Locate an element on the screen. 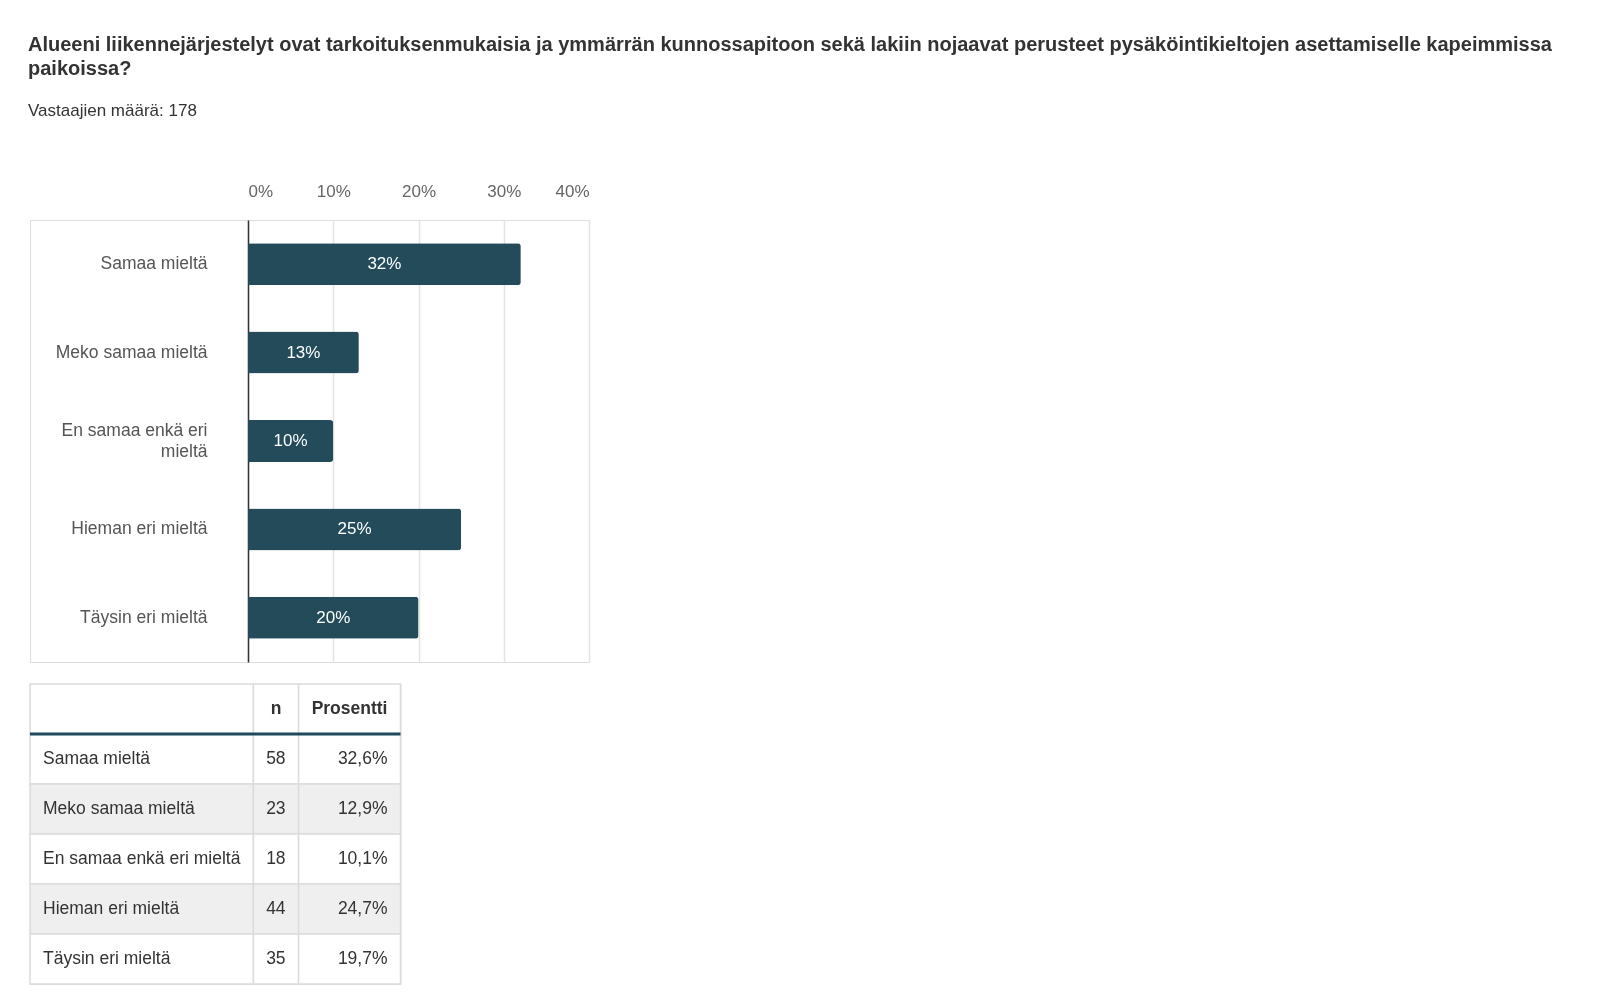  category-label: Hieman eri mieltä is located at coordinates (111, 908).